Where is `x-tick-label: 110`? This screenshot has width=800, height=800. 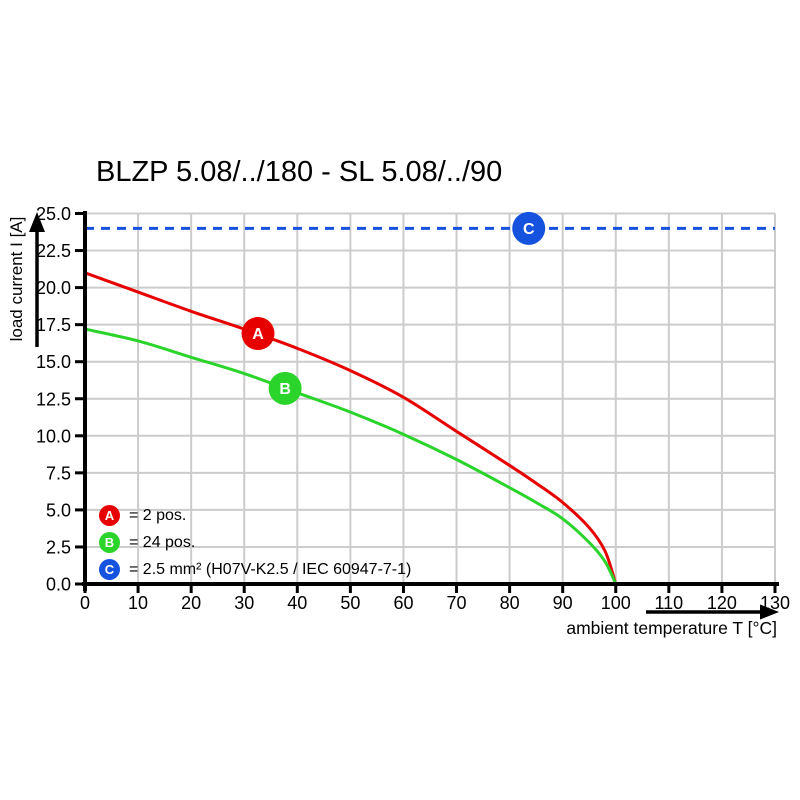
x-tick-label: 110 is located at coordinates (668, 603).